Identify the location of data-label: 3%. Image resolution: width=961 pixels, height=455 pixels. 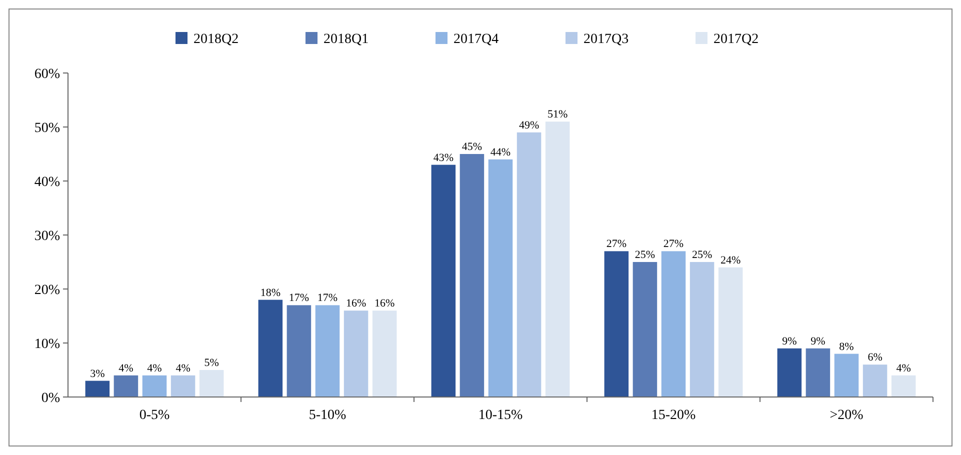
(97, 374).